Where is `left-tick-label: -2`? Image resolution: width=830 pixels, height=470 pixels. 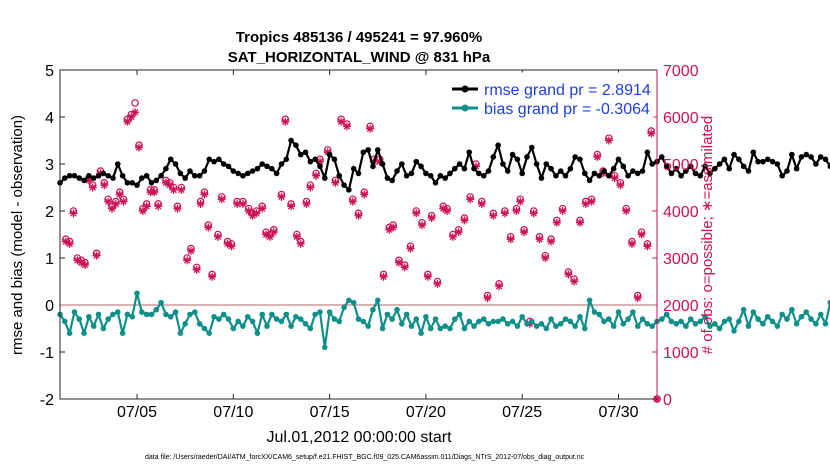 left-tick-label: -2 is located at coordinates (47, 400).